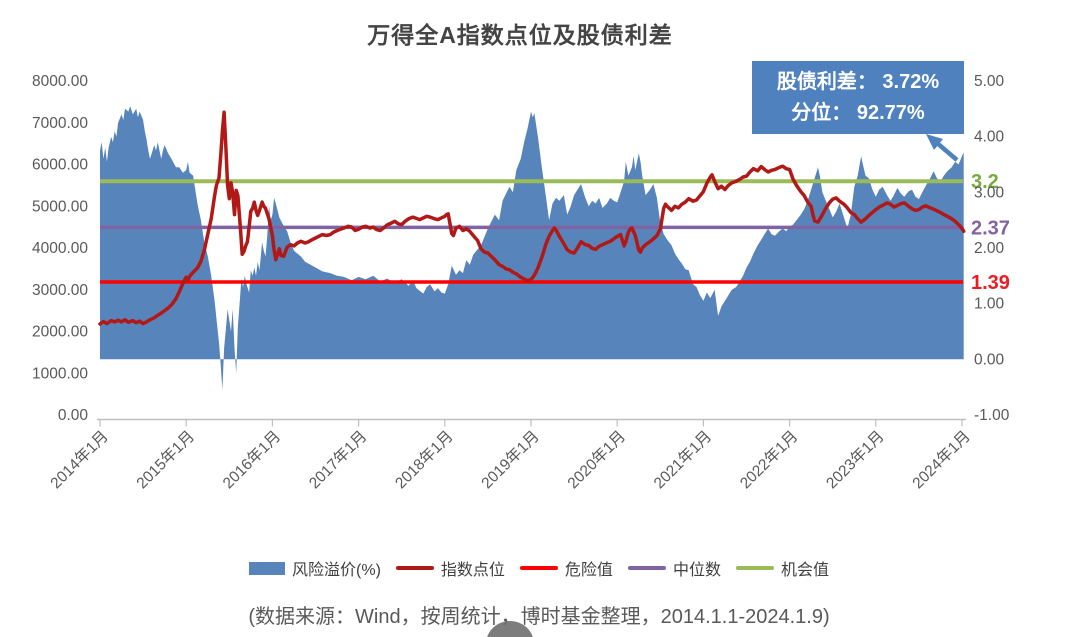 This screenshot has width=1078, height=637. Describe the element at coordinates (520, 35) in the screenshot. I see `chart-title: 万得全A指数点位及股债利差` at that location.